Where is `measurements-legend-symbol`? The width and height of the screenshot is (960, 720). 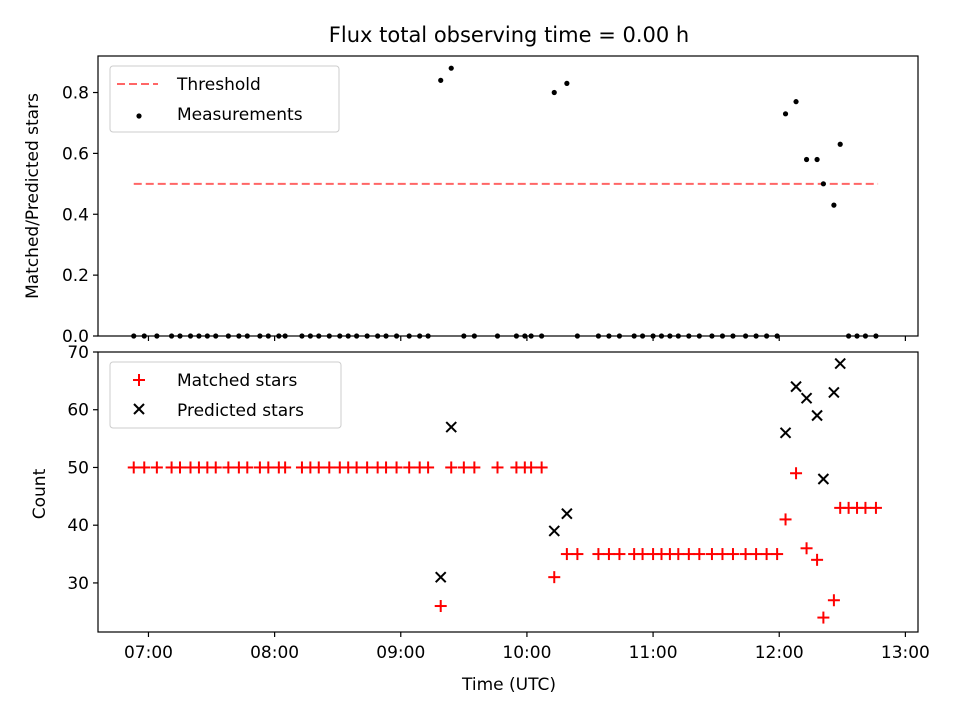 measurements-legend-symbol is located at coordinates (139, 116).